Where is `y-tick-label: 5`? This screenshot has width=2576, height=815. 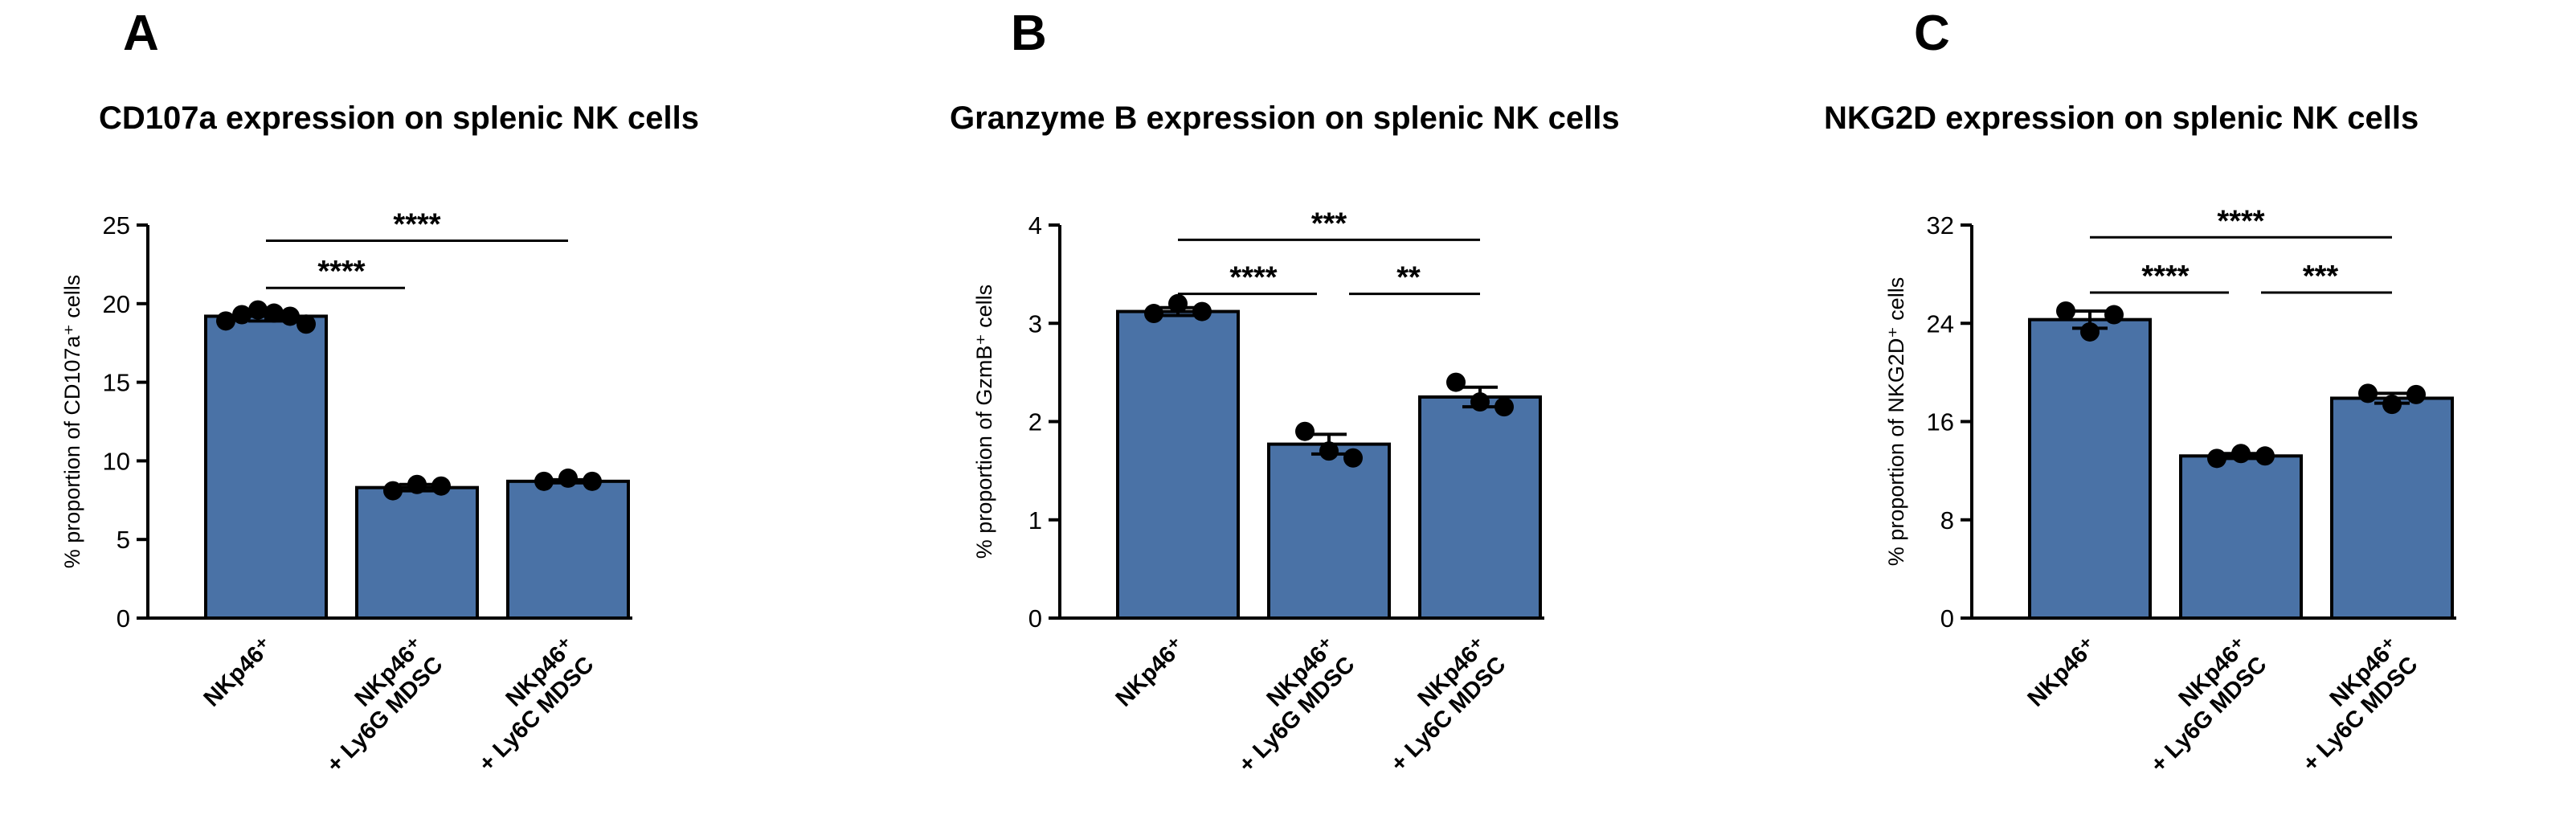
y-tick-label: 5 is located at coordinates (123, 540).